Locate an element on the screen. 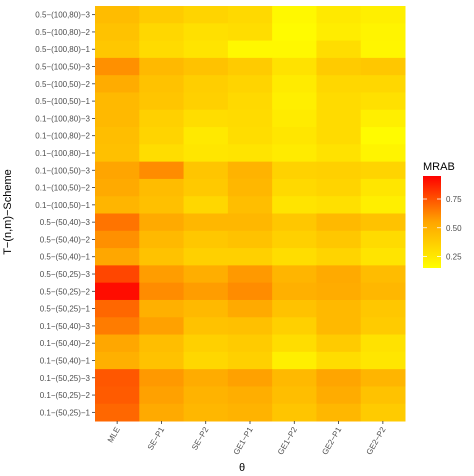 This screenshot has width=474, height=476. y-tick-label: 0.1−(50,25)−2 is located at coordinates (65, 395).